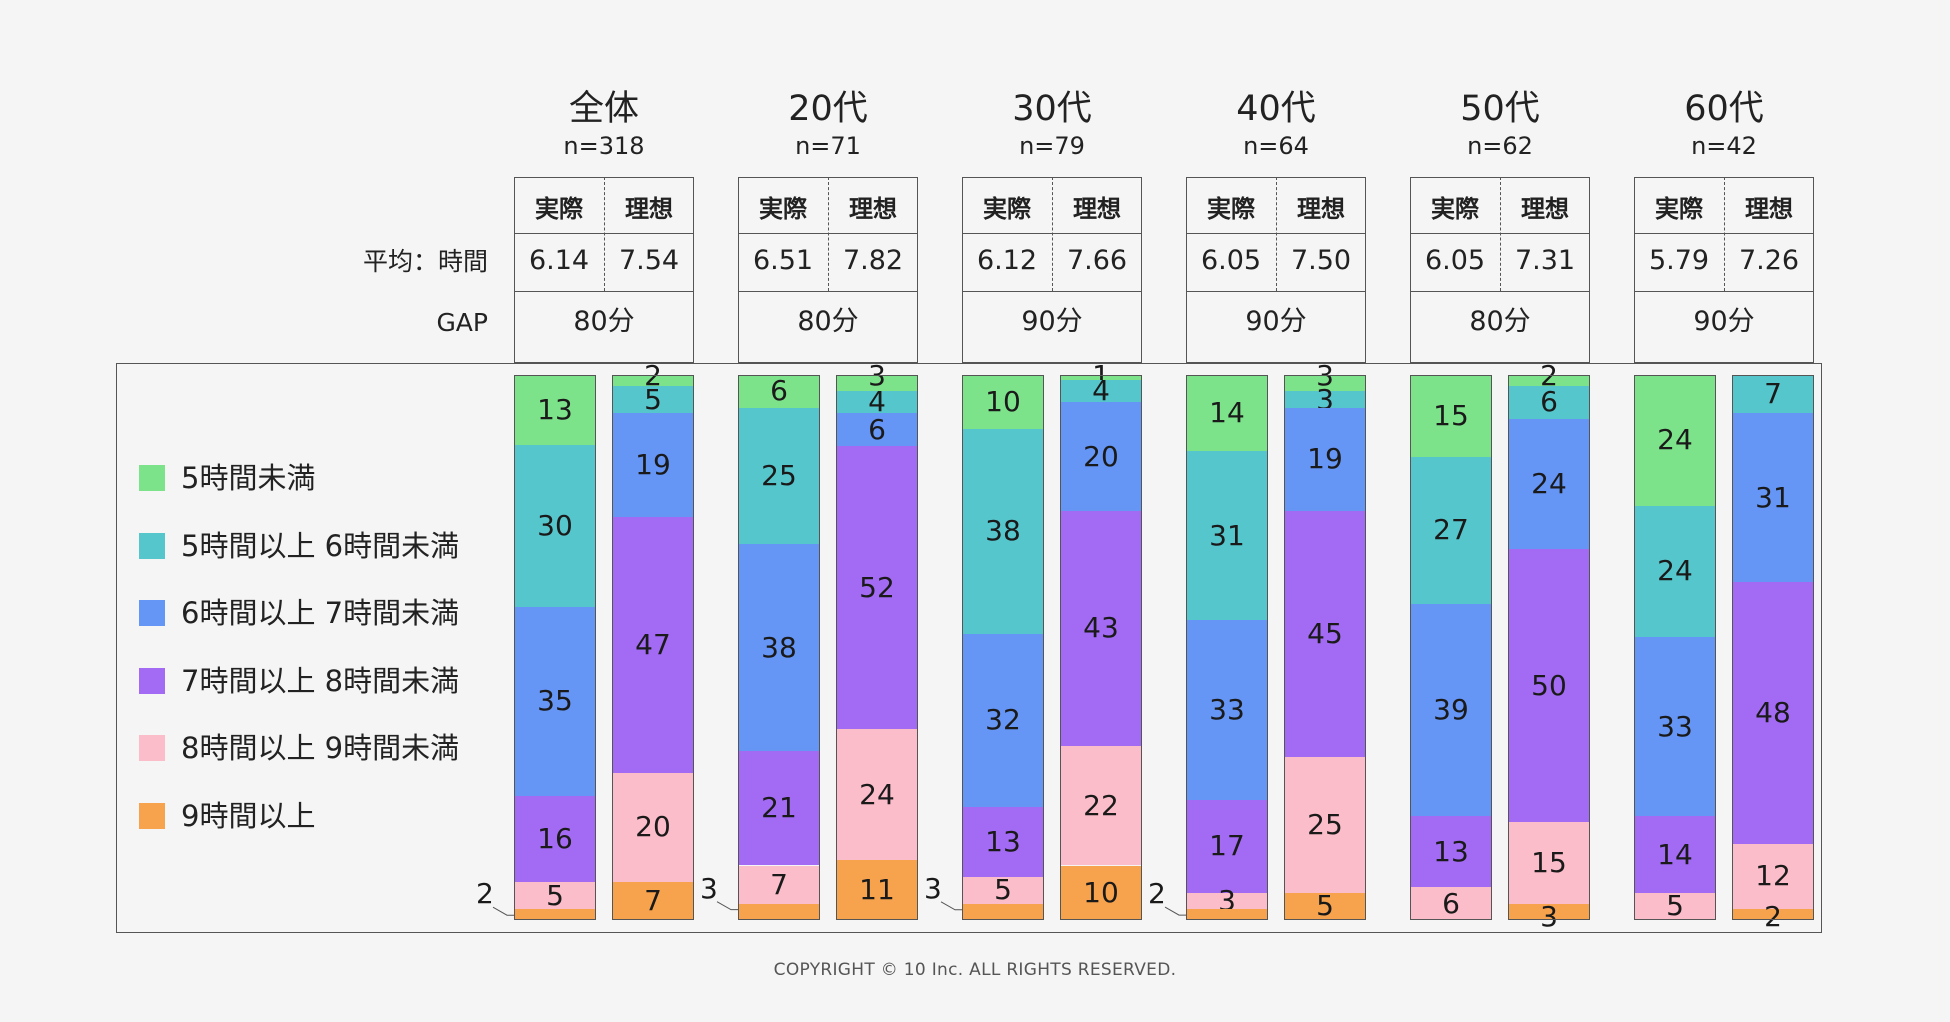  What do you see at coordinates (1549, 916) in the screenshot?
I see `segment-value: 3` at bounding box center [1549, 916].